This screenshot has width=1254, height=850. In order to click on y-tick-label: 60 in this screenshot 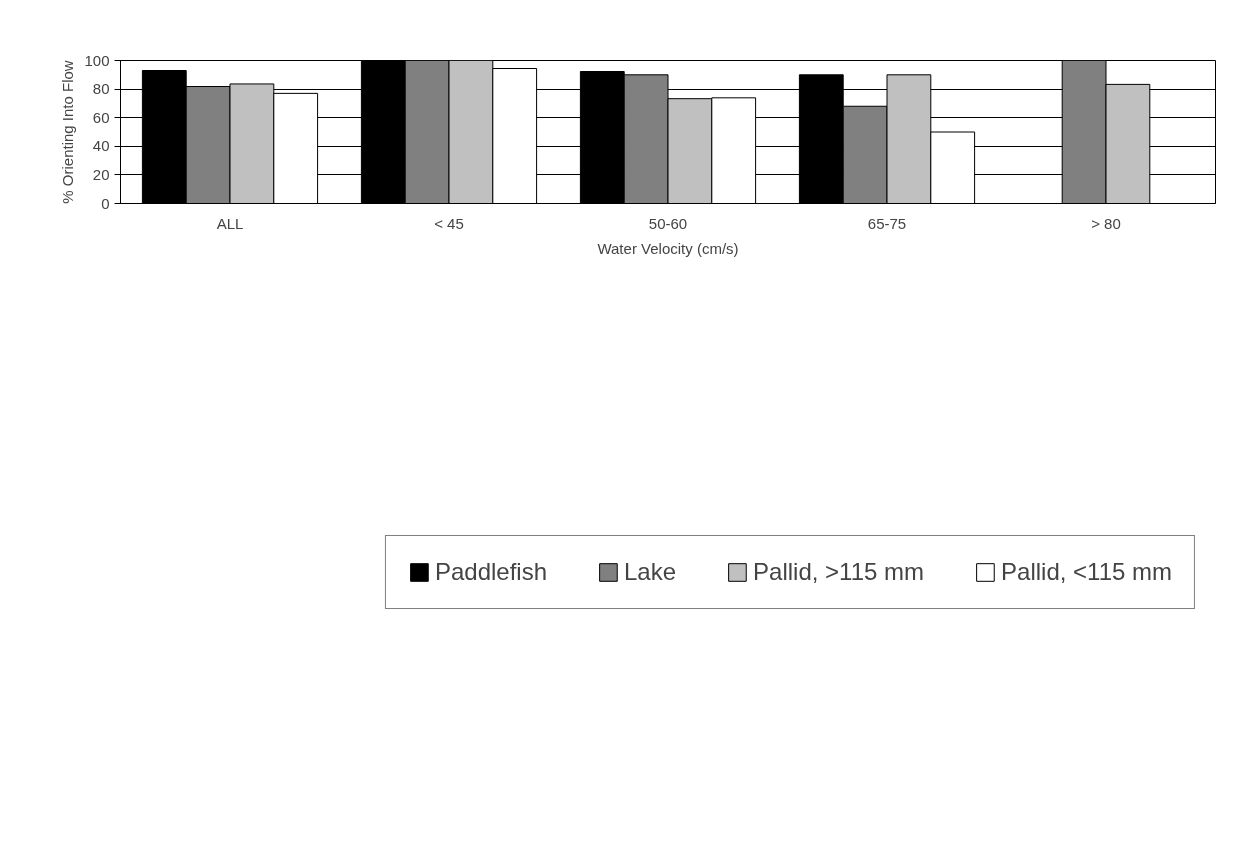, I will do `click(101, 117)`.